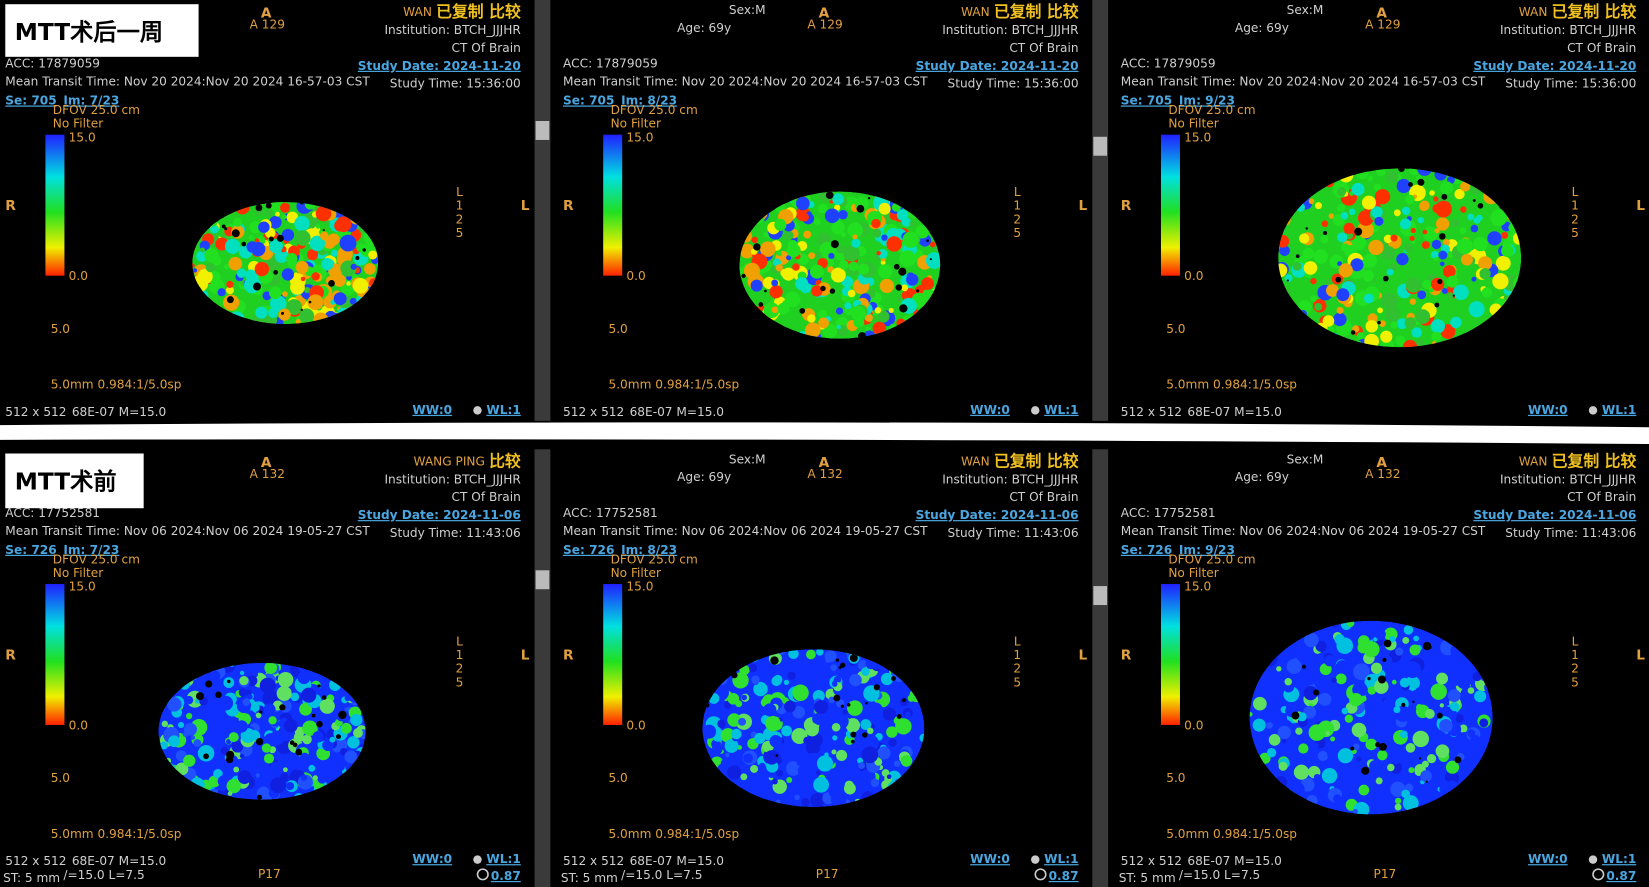 Image resolution: width=1649 pixels, height=887 pixels. I want to click on protocol: CT Of Brain, so click(486, 497).